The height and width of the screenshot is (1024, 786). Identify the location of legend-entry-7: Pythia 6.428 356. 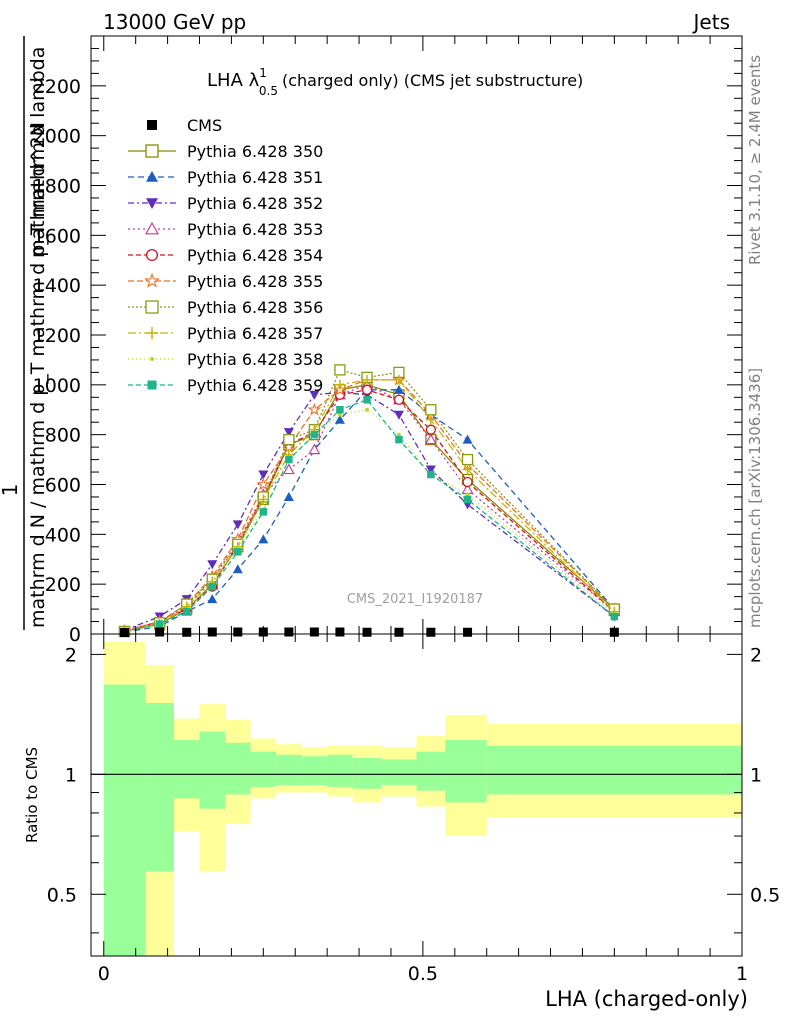
(225, 307).